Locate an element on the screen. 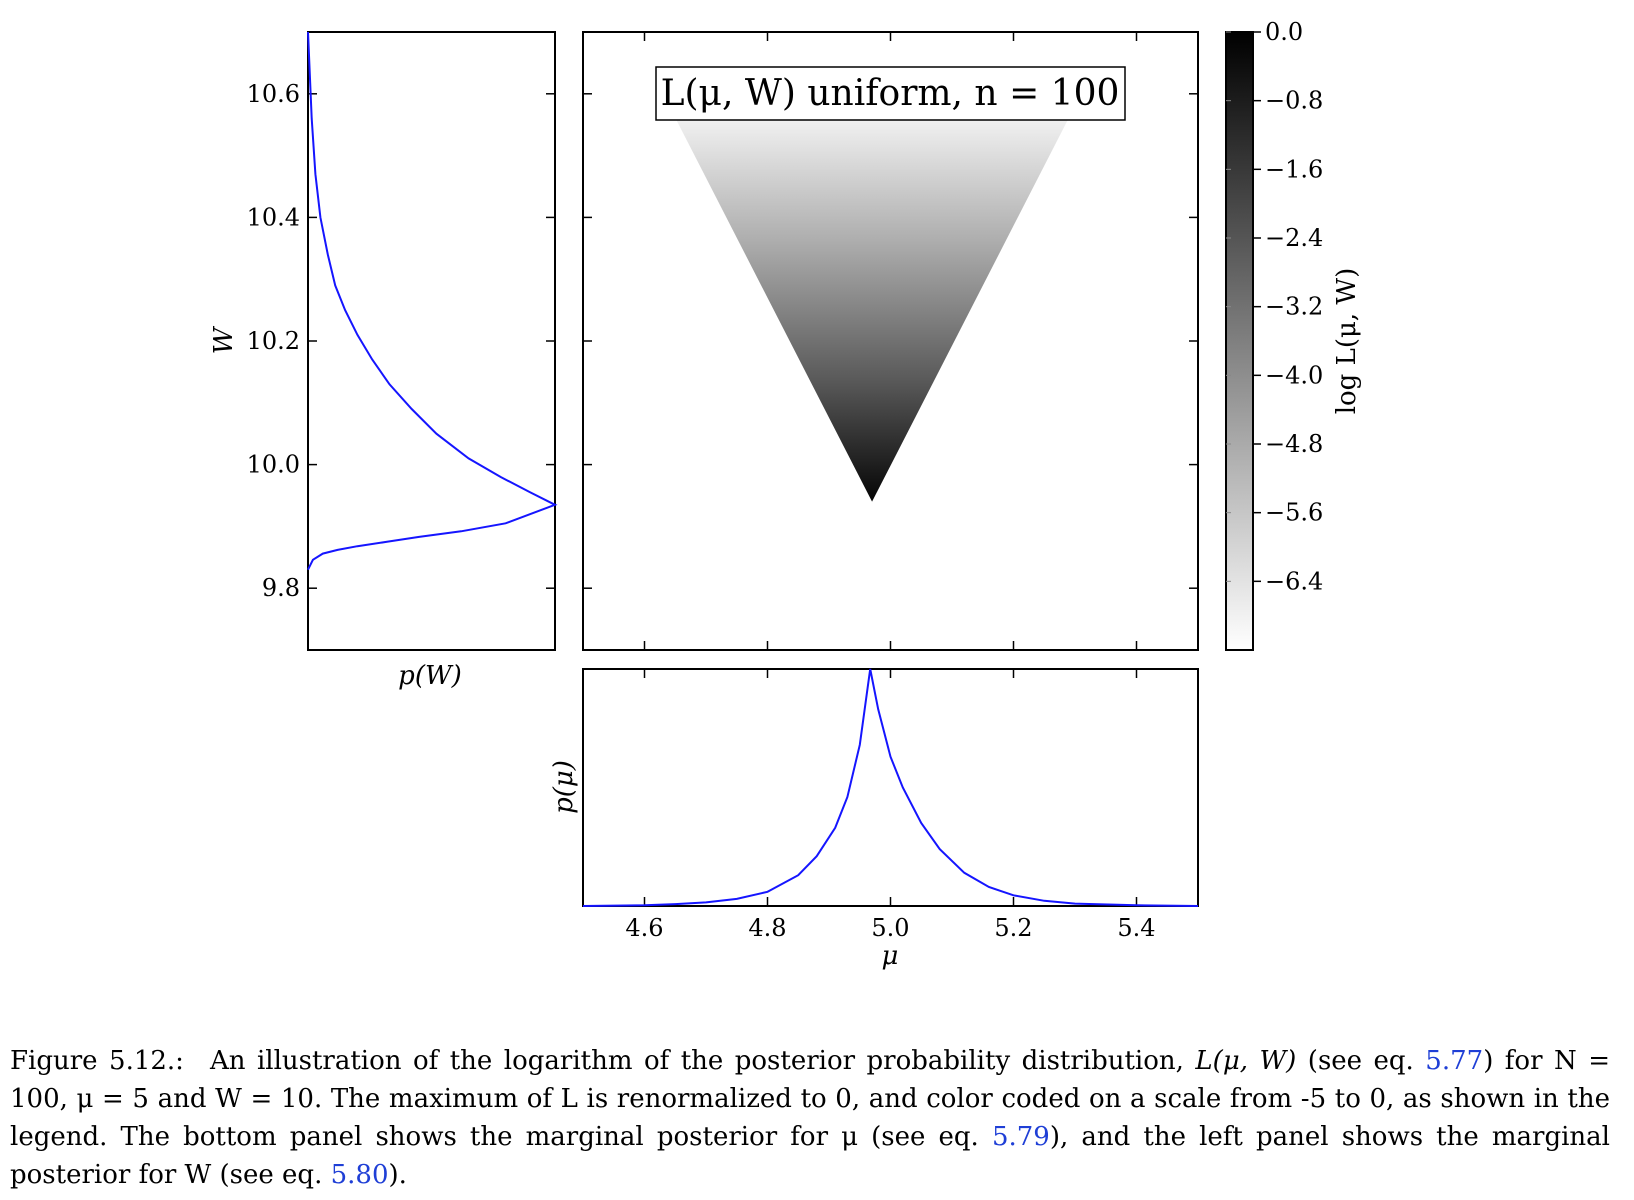  legend-text: L(μ, W) uniform, n = 100 is located at coordinates (890, 93).